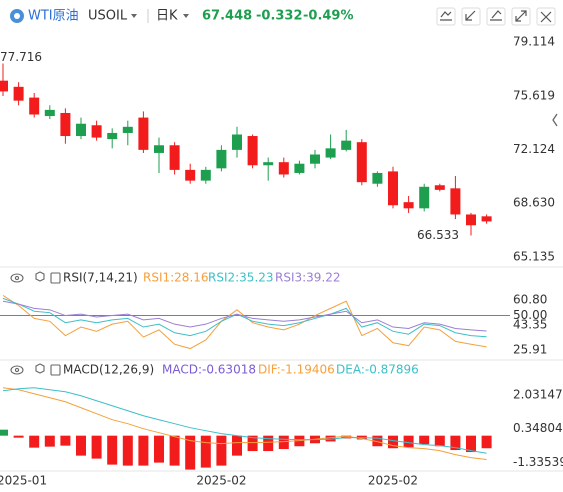 The width and height of the screenshot is (563, 492). What do you see at coordinates (530, 350) in the screenshot?
I see `y-tick-label: 25.91` at bounding box center [530, 350].